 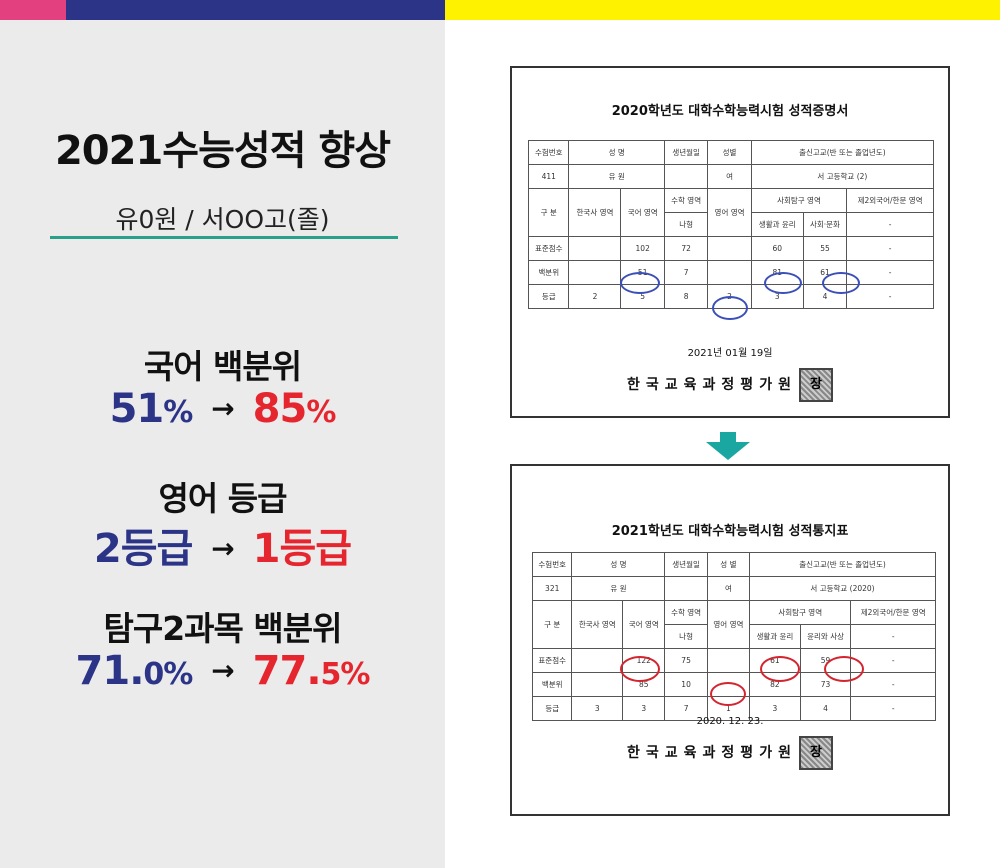 I want to click on doc2-col-header: 한국사 영역, so click(x=597, y=624).